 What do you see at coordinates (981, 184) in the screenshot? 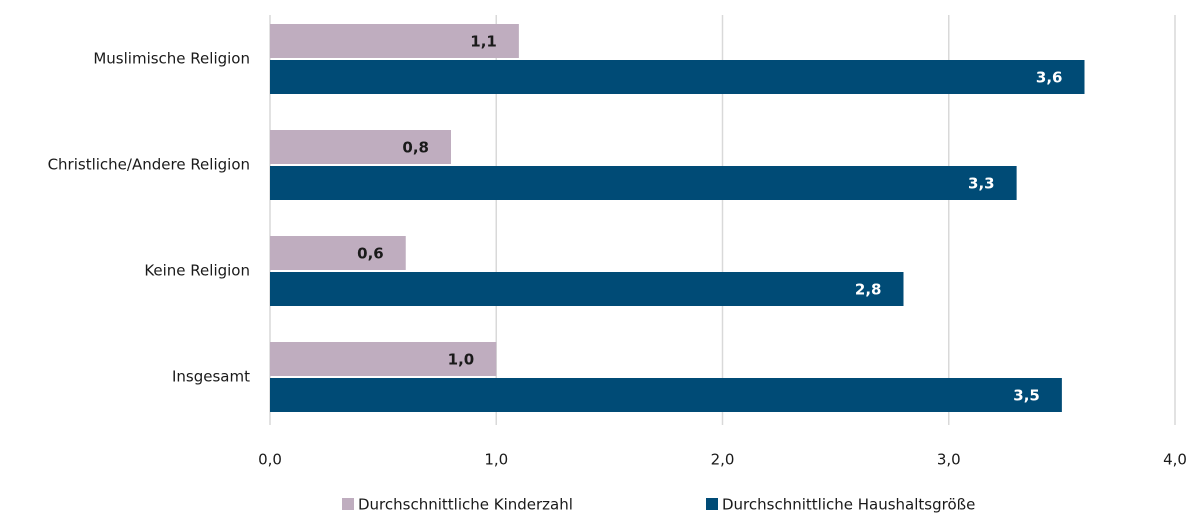
I see `value-label: 3,3` at bounding box center [981, 184].